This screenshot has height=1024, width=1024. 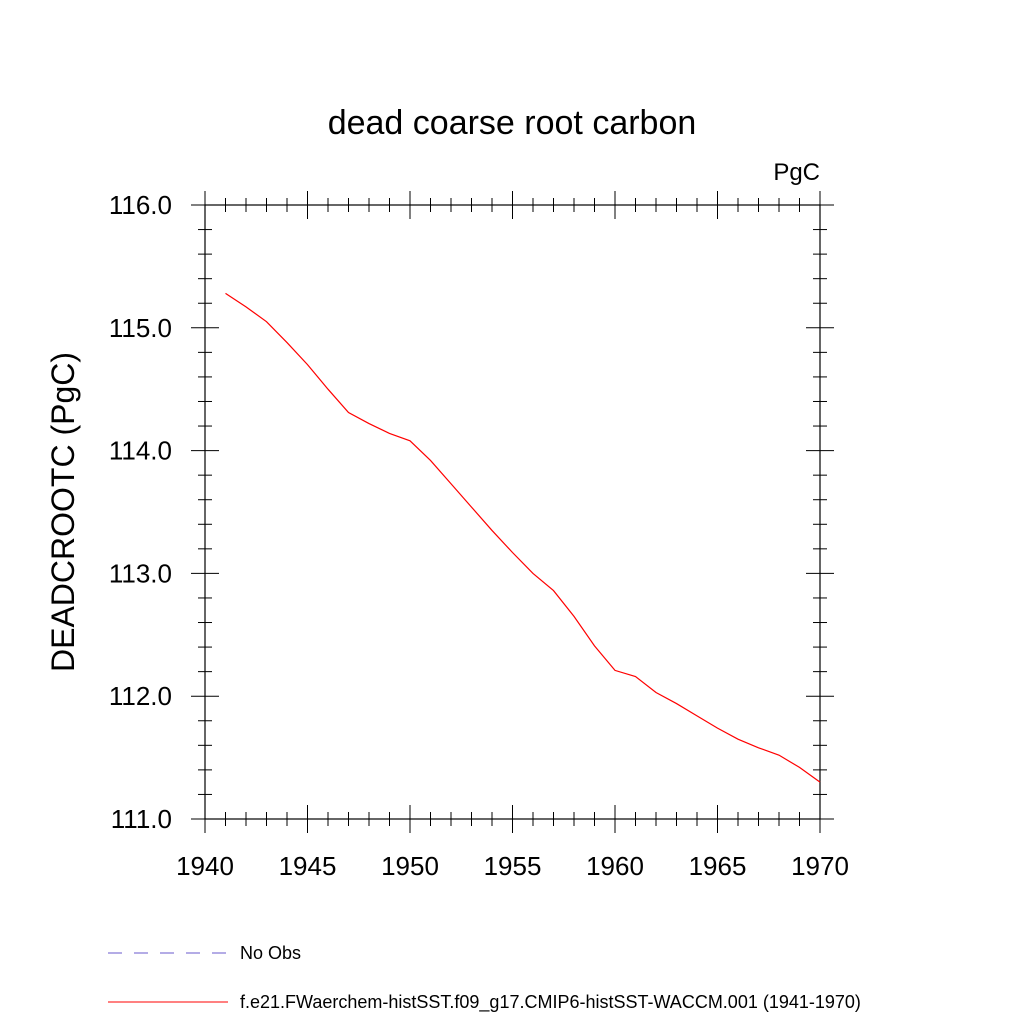 I want to click on y-tick-label: 113.0, so click(x=140, y=573).